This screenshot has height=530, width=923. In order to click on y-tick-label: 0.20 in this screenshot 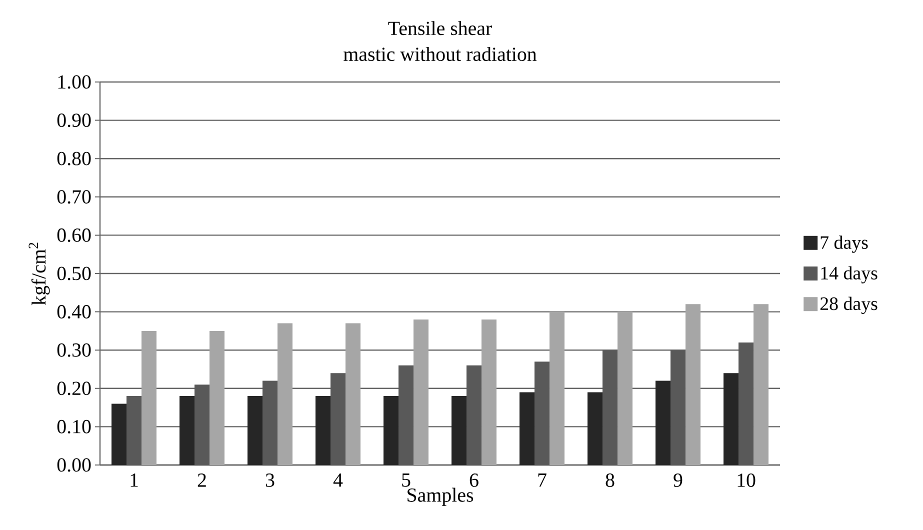, I will do `click(74, 389)`.